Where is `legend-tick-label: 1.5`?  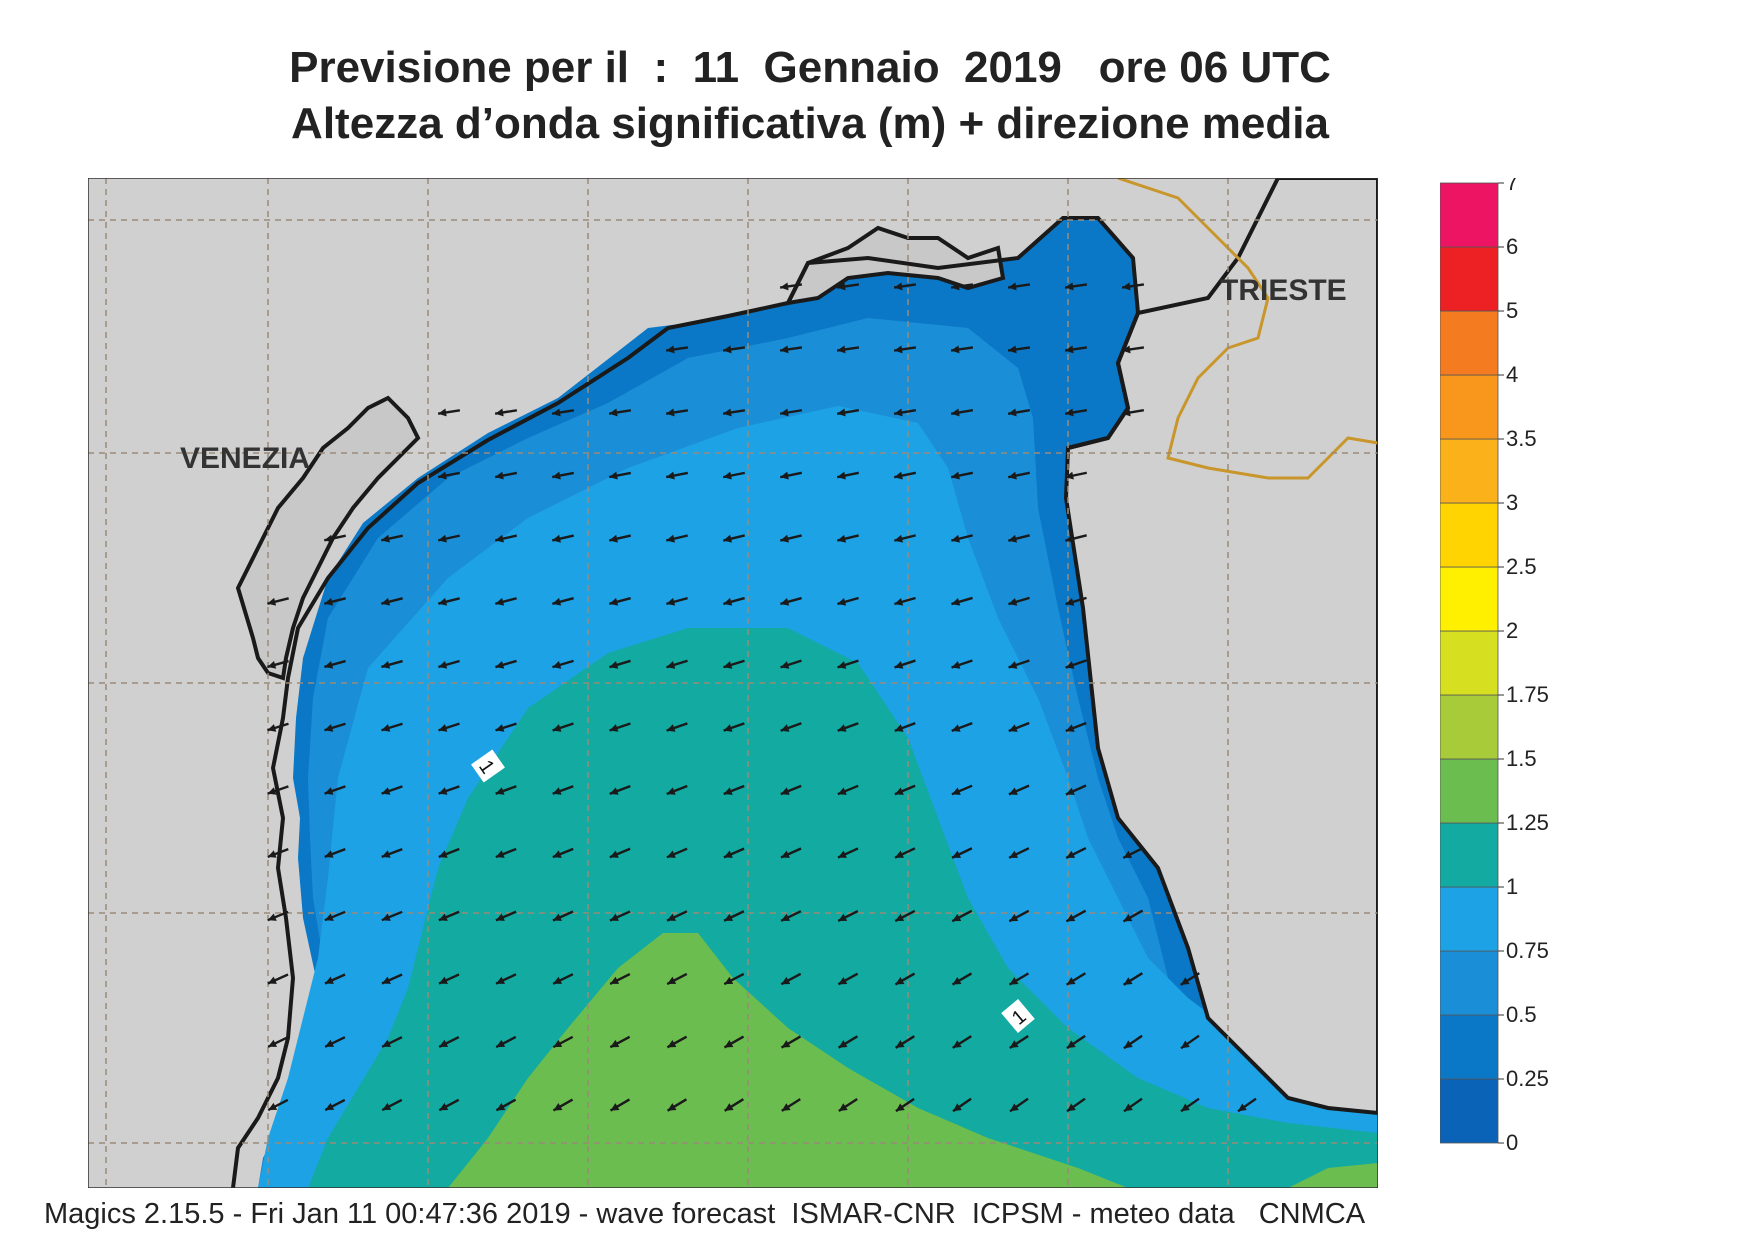 legend-tick-label: 1.5 is located at coordinates (1521, 758).